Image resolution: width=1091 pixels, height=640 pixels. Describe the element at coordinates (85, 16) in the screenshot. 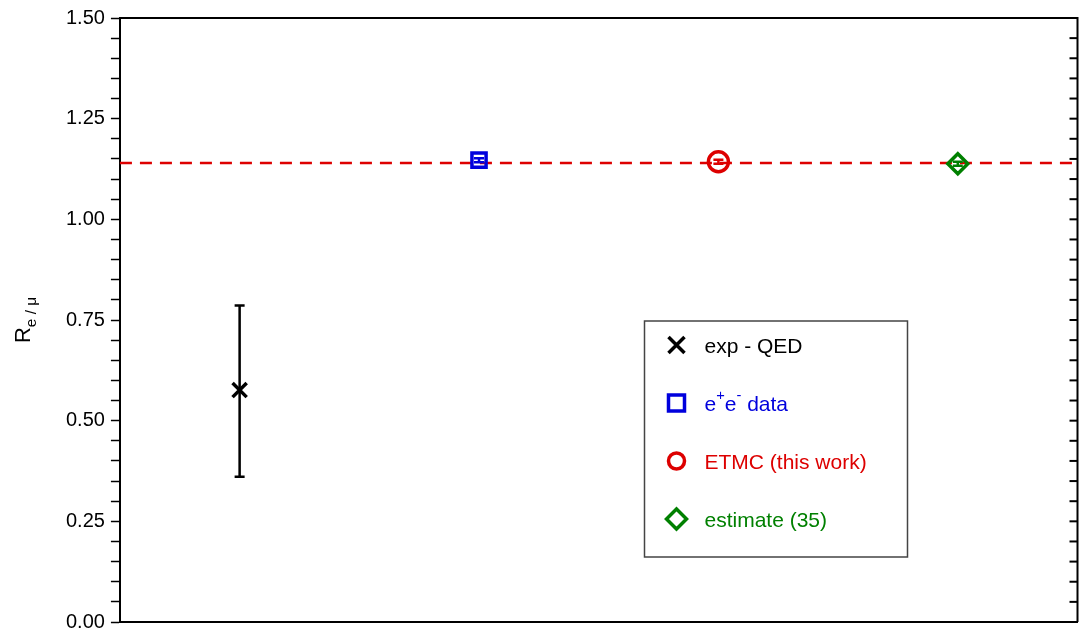

I see `y-tick-label: 1.50` at that location.